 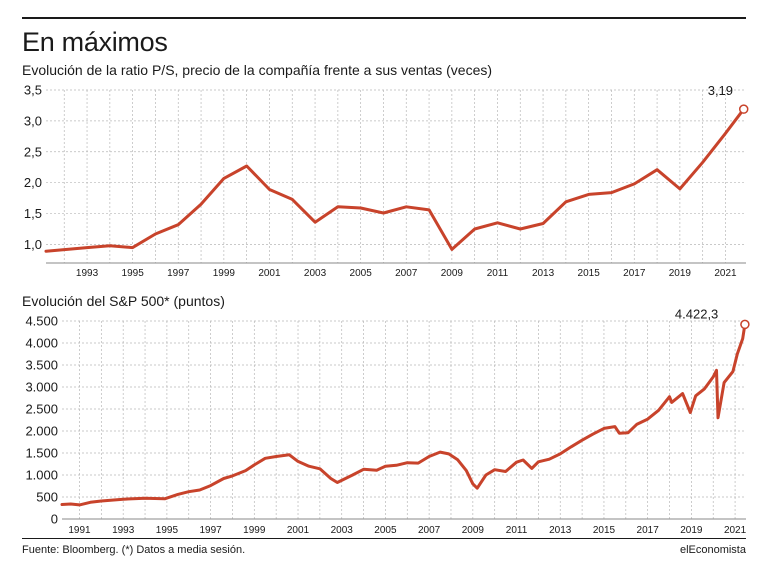 I want to click on y-tick-label: 3,0, so click(x=33, y=120).